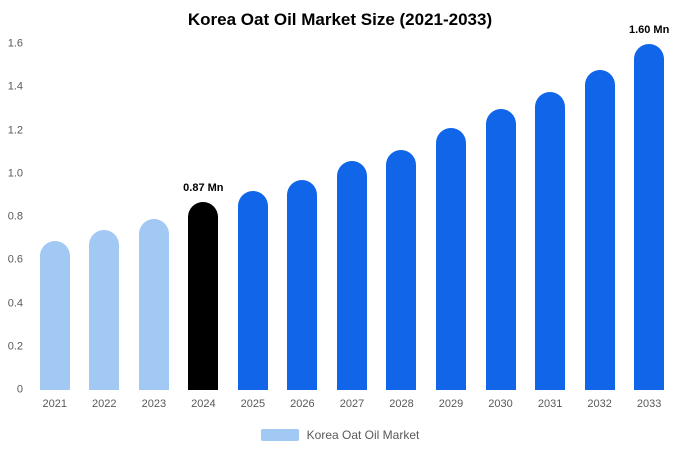 The height and width of the screenshot is (450, 680). Describe the element at coordinates (55, 404) in the screenshot. I see `x-tick-label-2021: 2021` at that location.